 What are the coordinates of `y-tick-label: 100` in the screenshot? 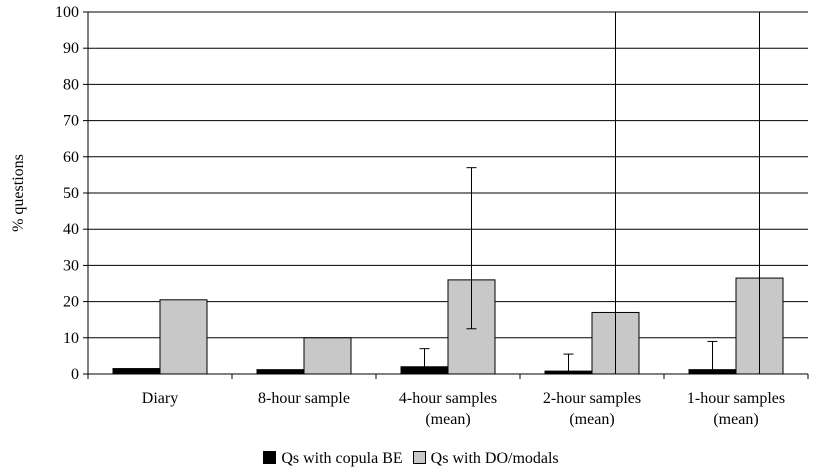 It's located at (67, 12).